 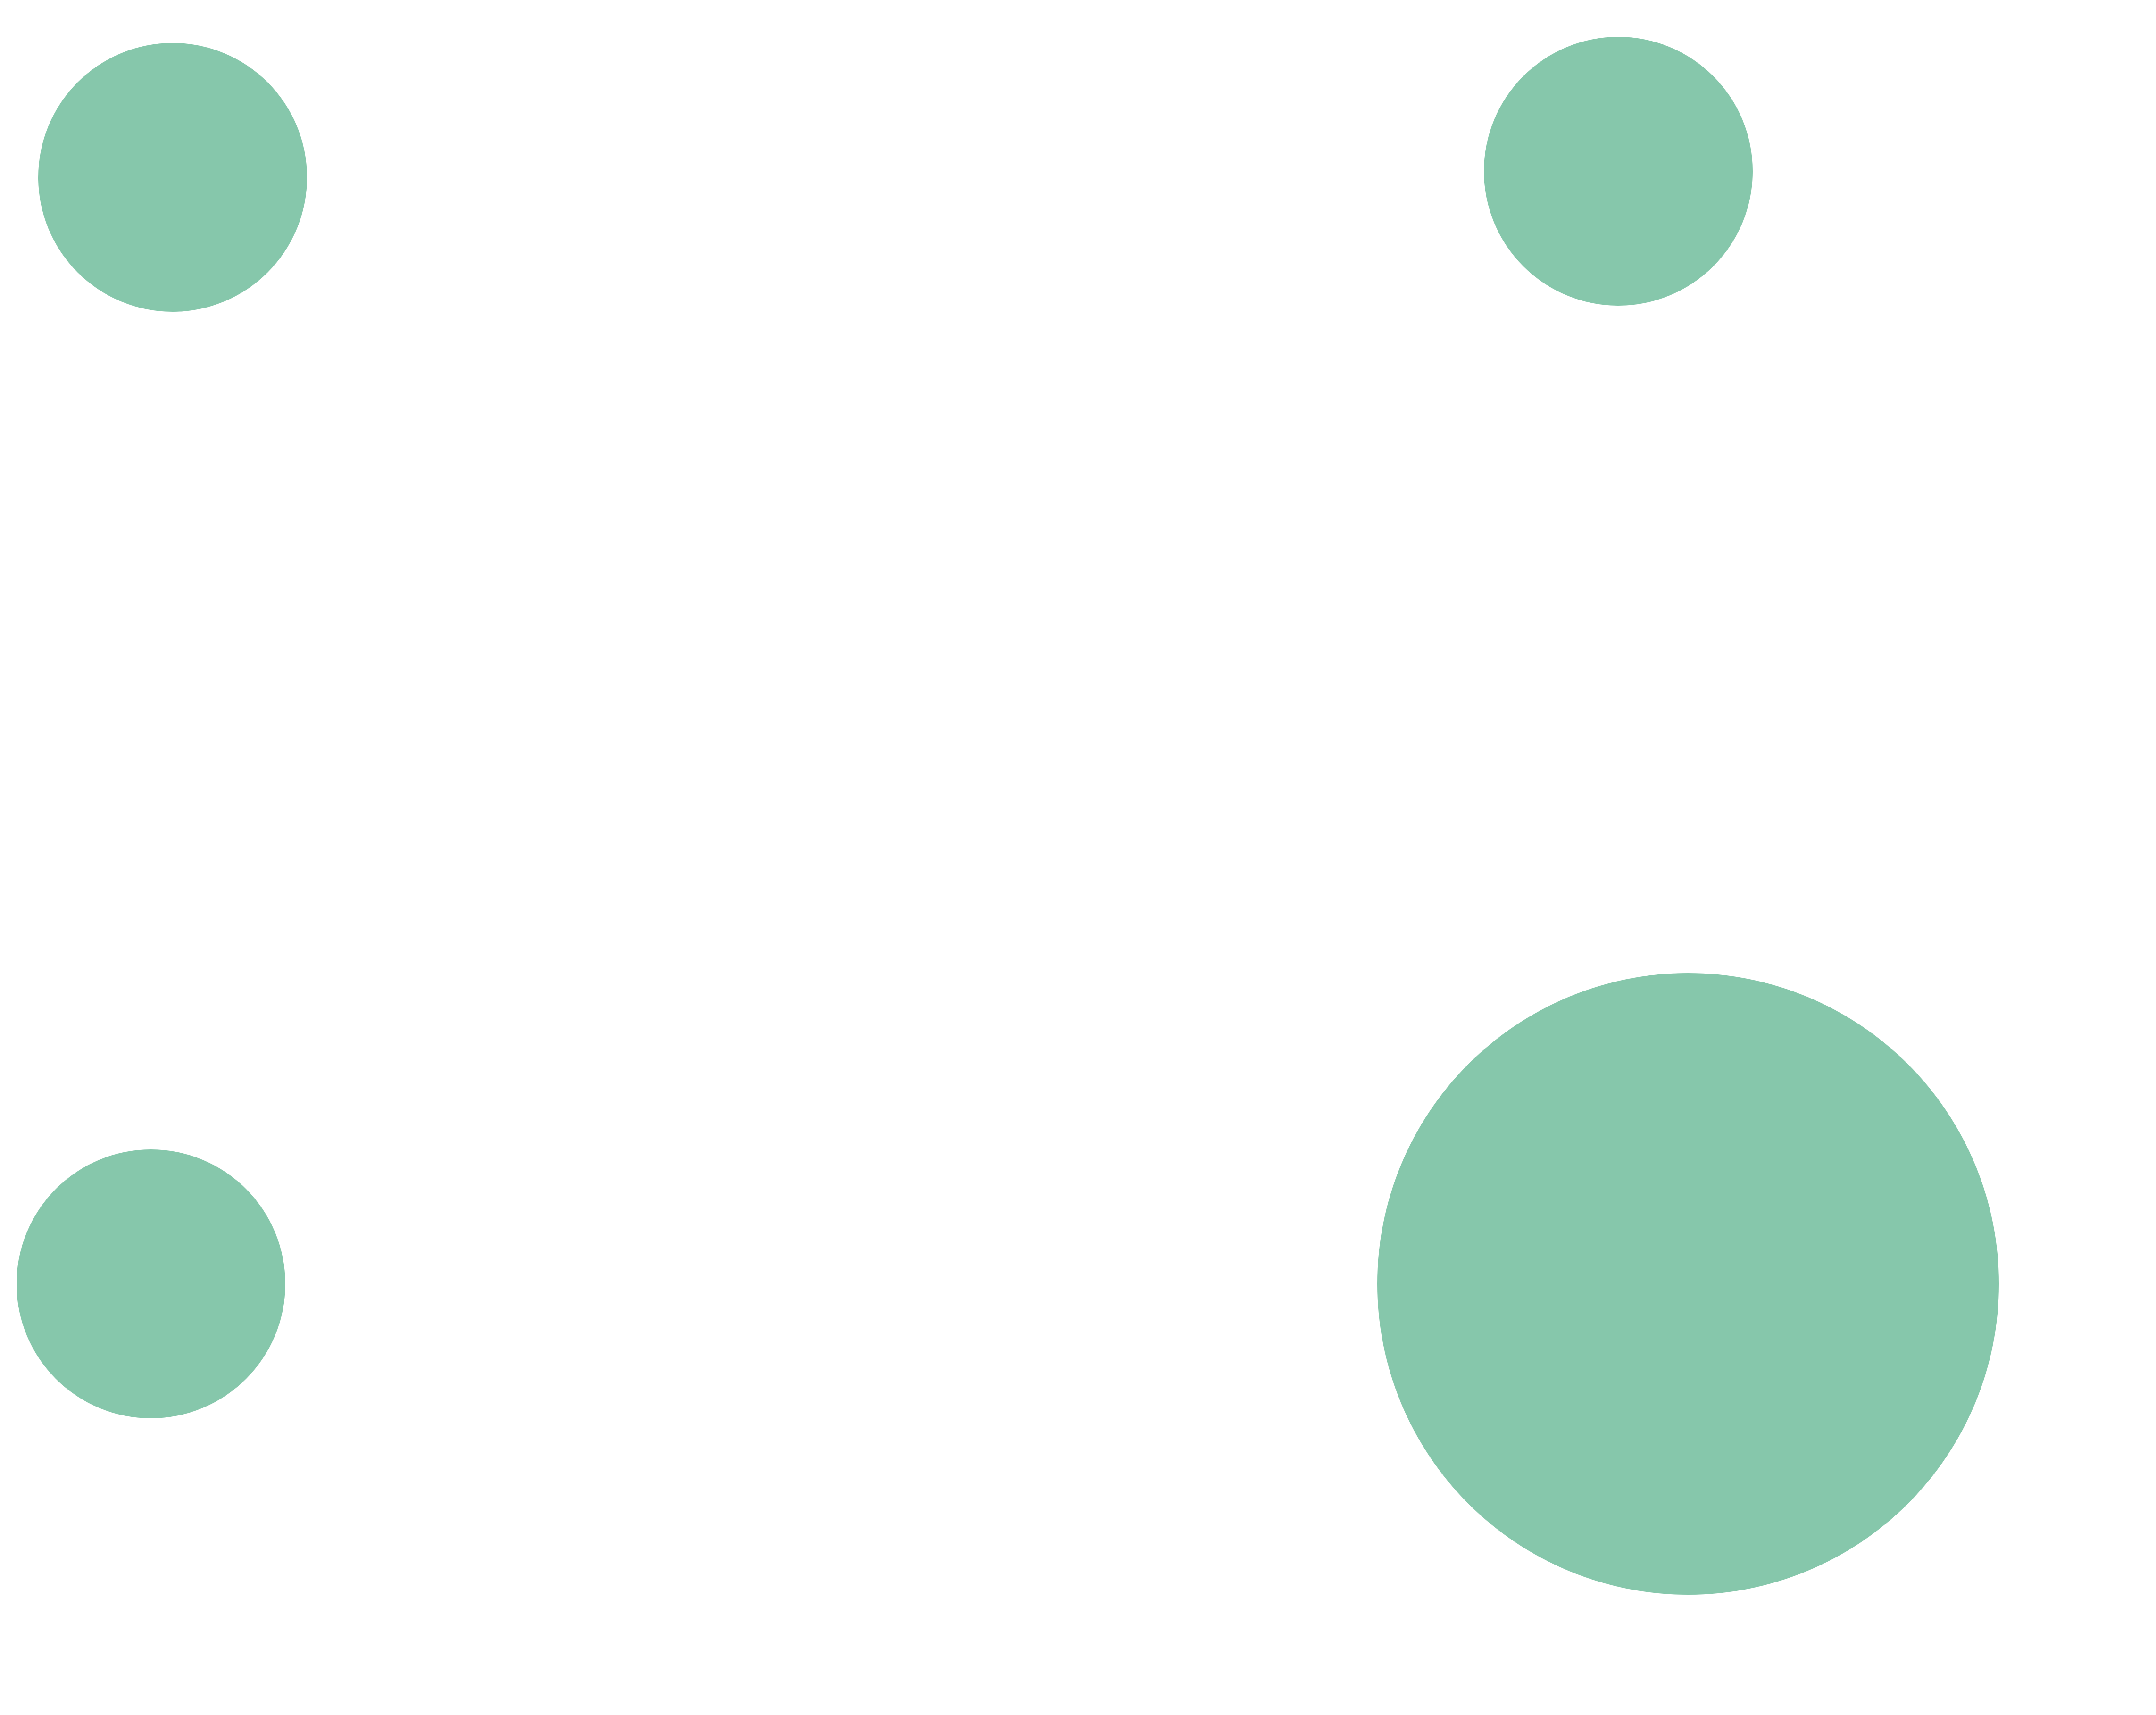 What do you see at coordinates (151, 1283) in the screenshot?
I see `circle-bottom-left` at bounding box center [151, 1283].